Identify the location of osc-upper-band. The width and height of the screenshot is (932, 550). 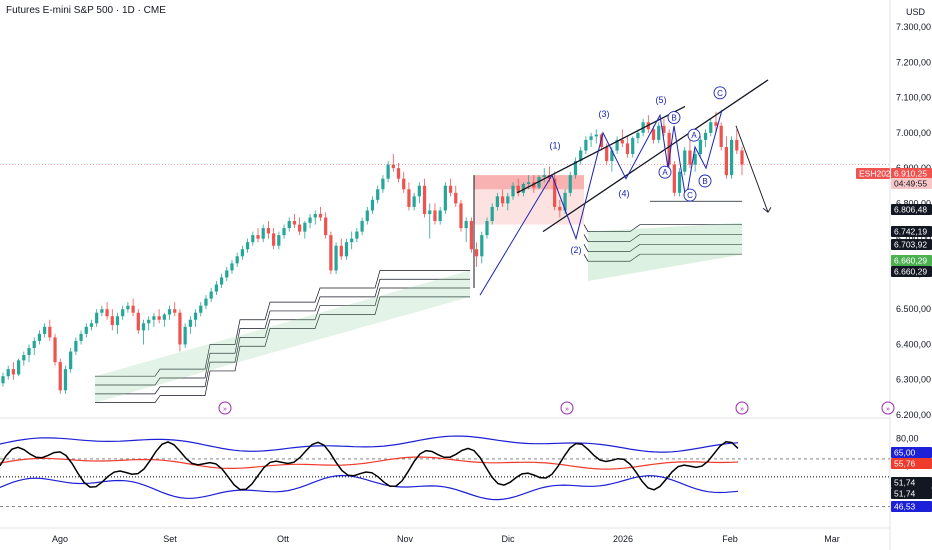
(369, 444).